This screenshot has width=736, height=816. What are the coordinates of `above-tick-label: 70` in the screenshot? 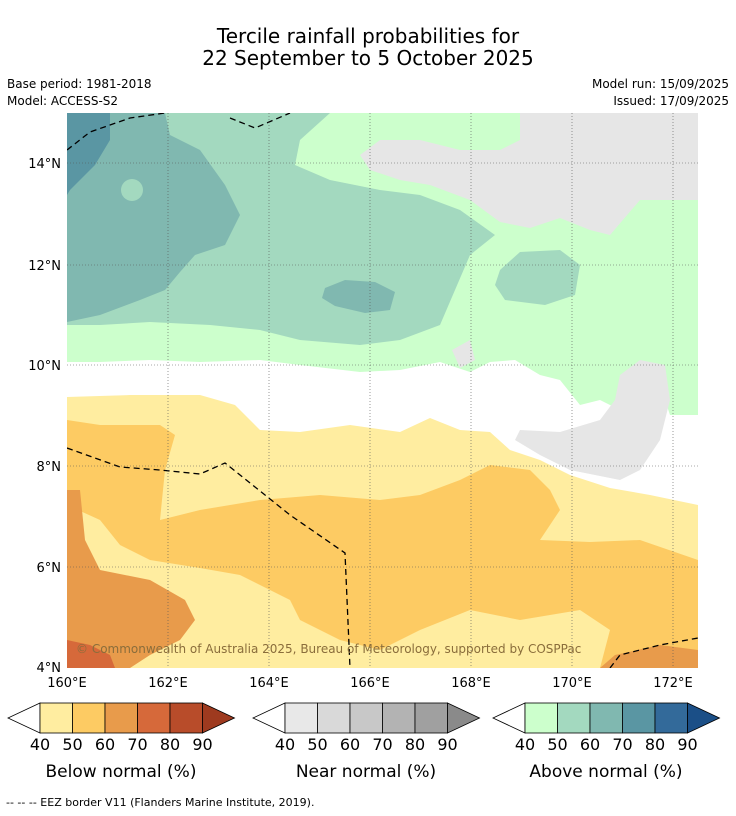 It's located at (622, 744).